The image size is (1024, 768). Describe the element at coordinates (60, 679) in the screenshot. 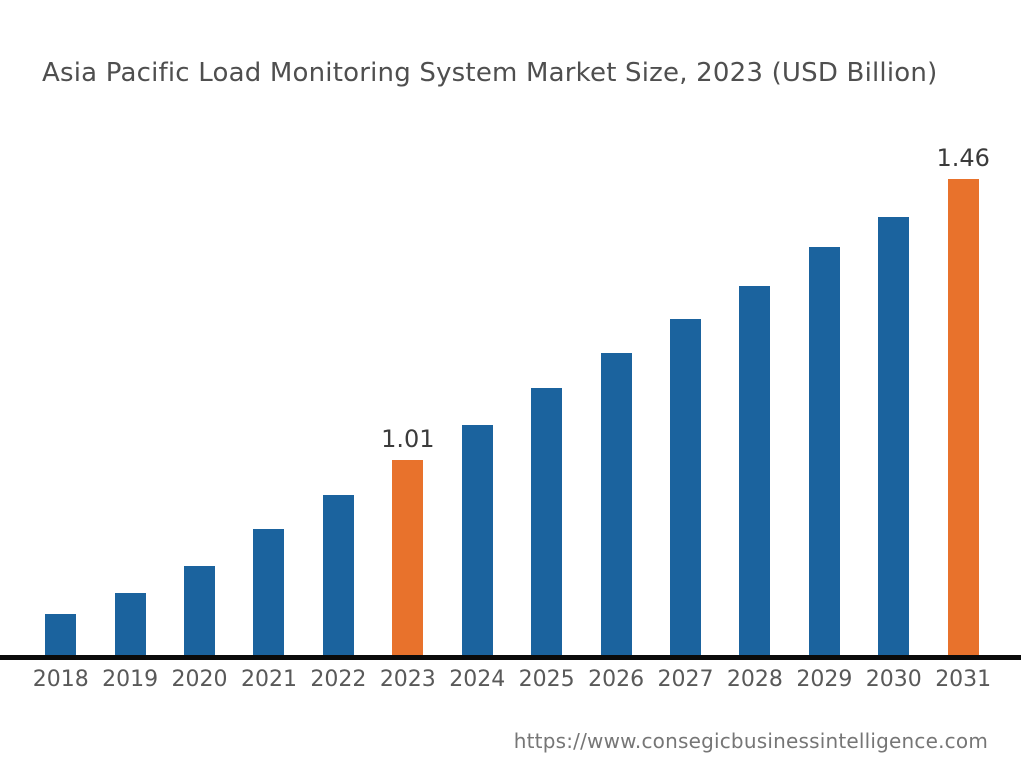

I see `x-tick-2018: 2018` at that location.